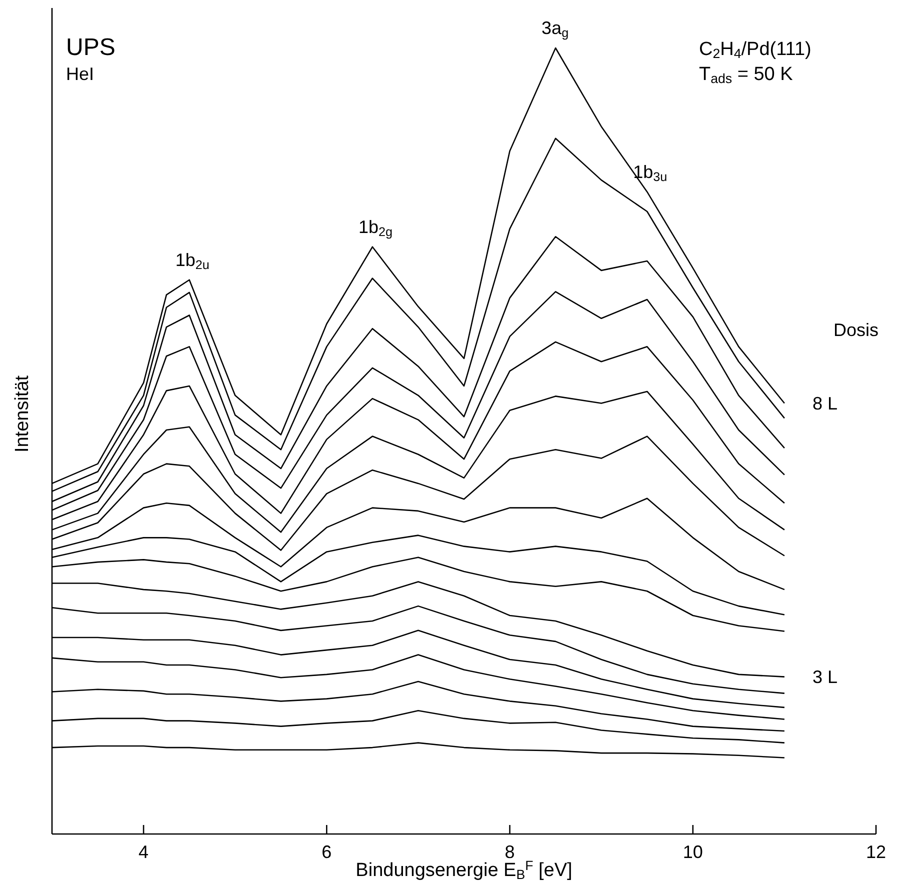 This screenshot has height=890, width=906. Describe the element at coordinates (755, 50) in the screenshot. I see `annotation: C$_{2}$H$_{4}$/Pd(111)` at that location.